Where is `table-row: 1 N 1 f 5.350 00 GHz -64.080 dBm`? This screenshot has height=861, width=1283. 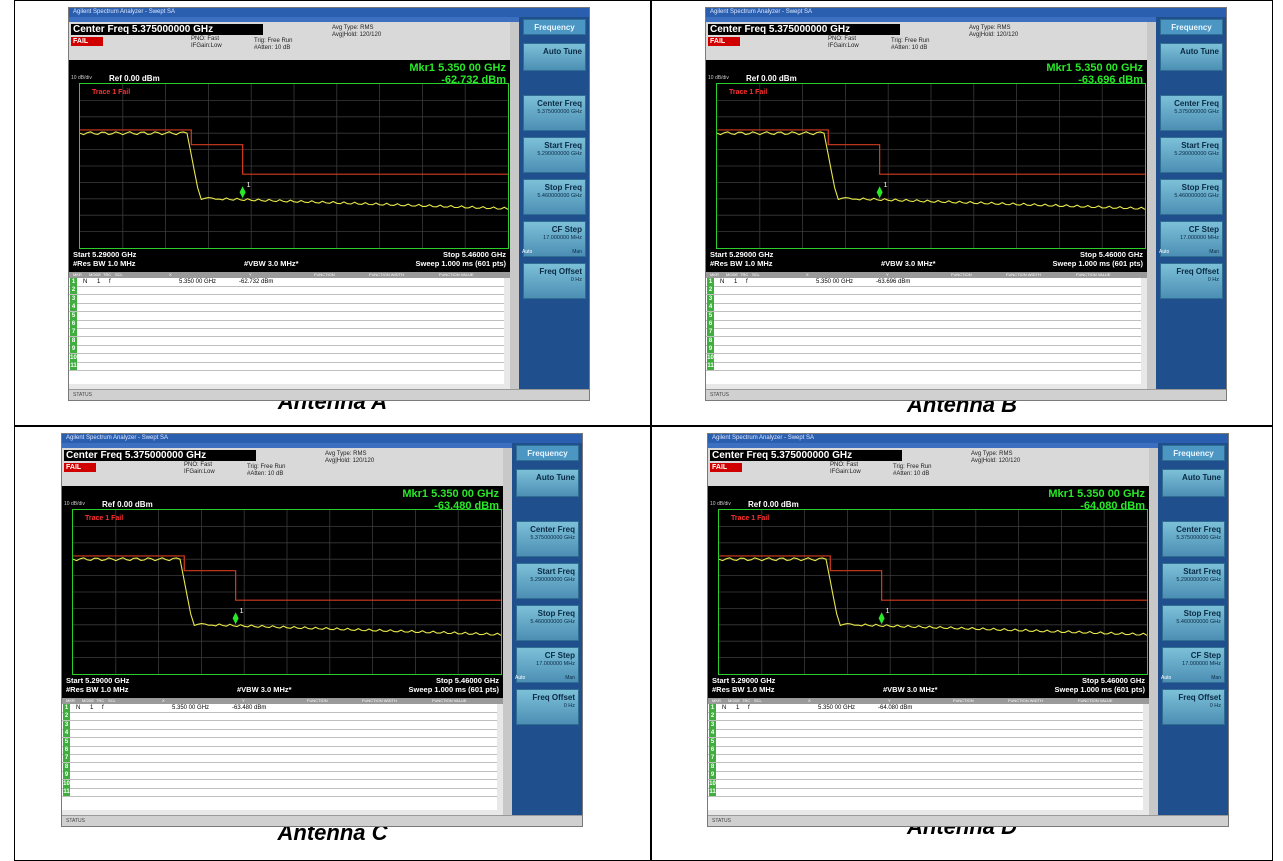 table-row: 1 N 1 f 5.350 00 GHz -64.080 dBm is located at coordinates (925, 708).